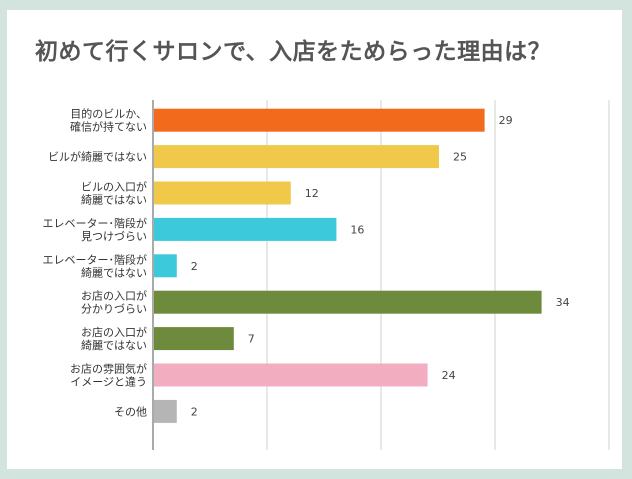 Image resolution: width=632 pixels, height=479 pixels. I want to click on data-label: 34, so click(563, 302).